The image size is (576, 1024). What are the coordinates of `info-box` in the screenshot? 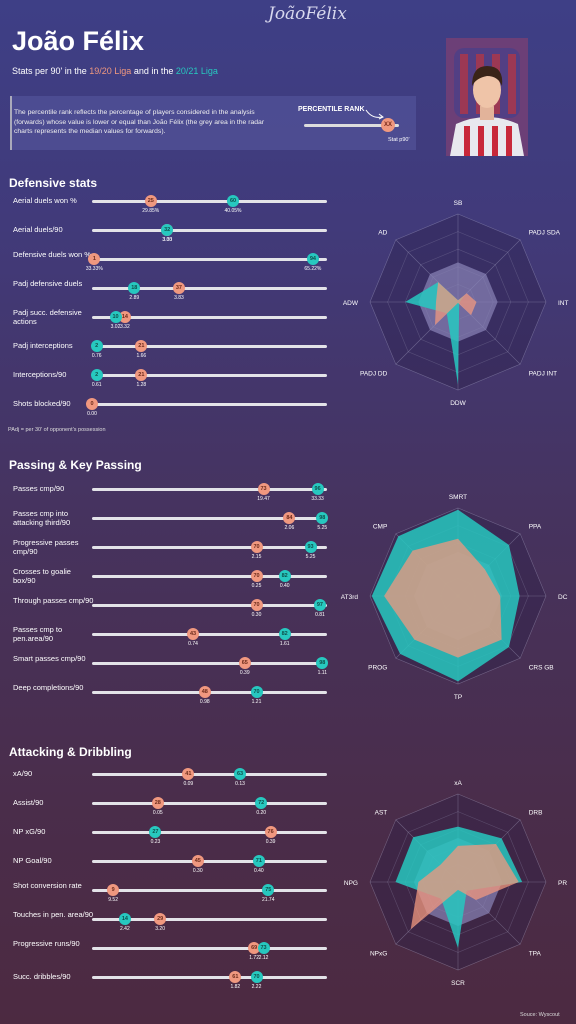 It's located at (213, 123).